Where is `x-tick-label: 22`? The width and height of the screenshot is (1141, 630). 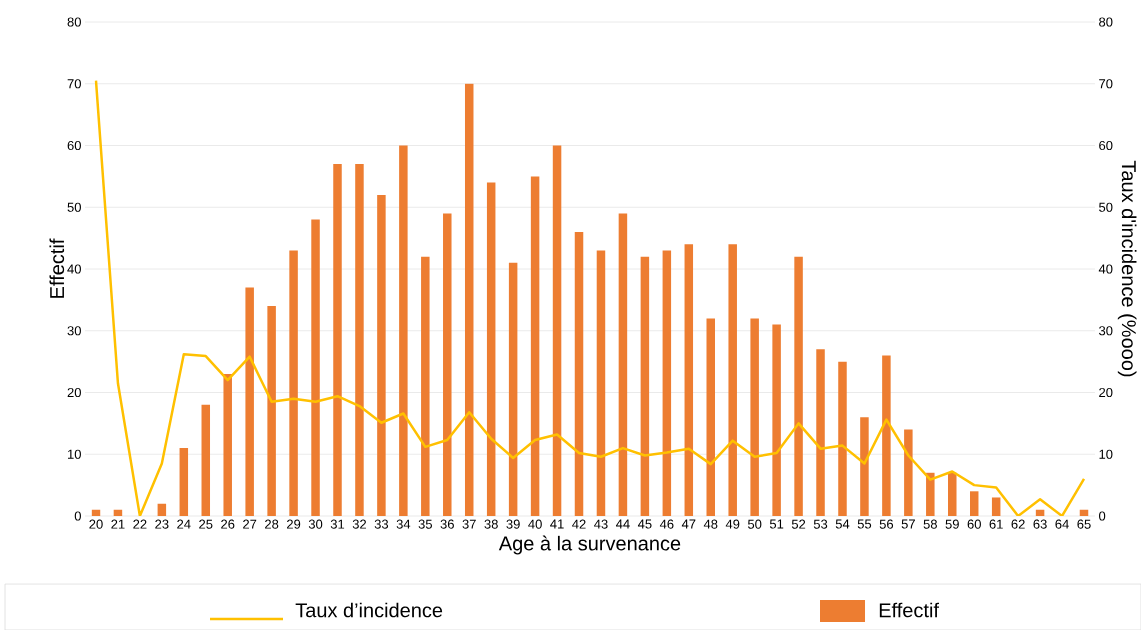 x-tick-label: 22 is located at coordinates (140, 524).